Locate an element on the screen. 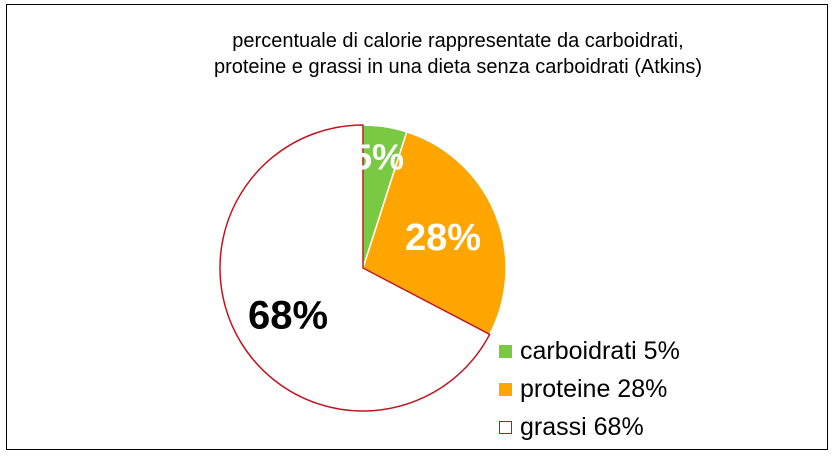  pie-label-grassi: 68% is located at coordinates (288, 316).